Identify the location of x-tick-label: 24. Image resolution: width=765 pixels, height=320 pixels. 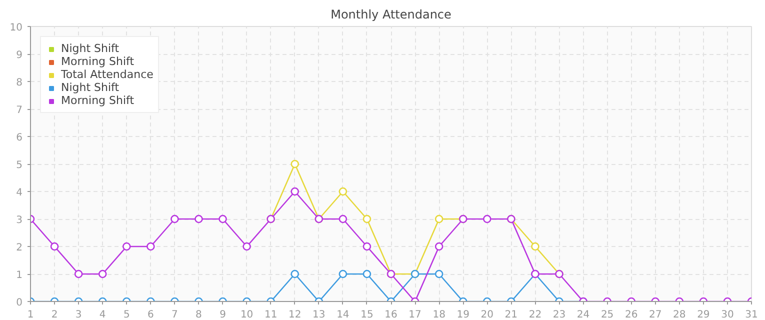
(583, 315).